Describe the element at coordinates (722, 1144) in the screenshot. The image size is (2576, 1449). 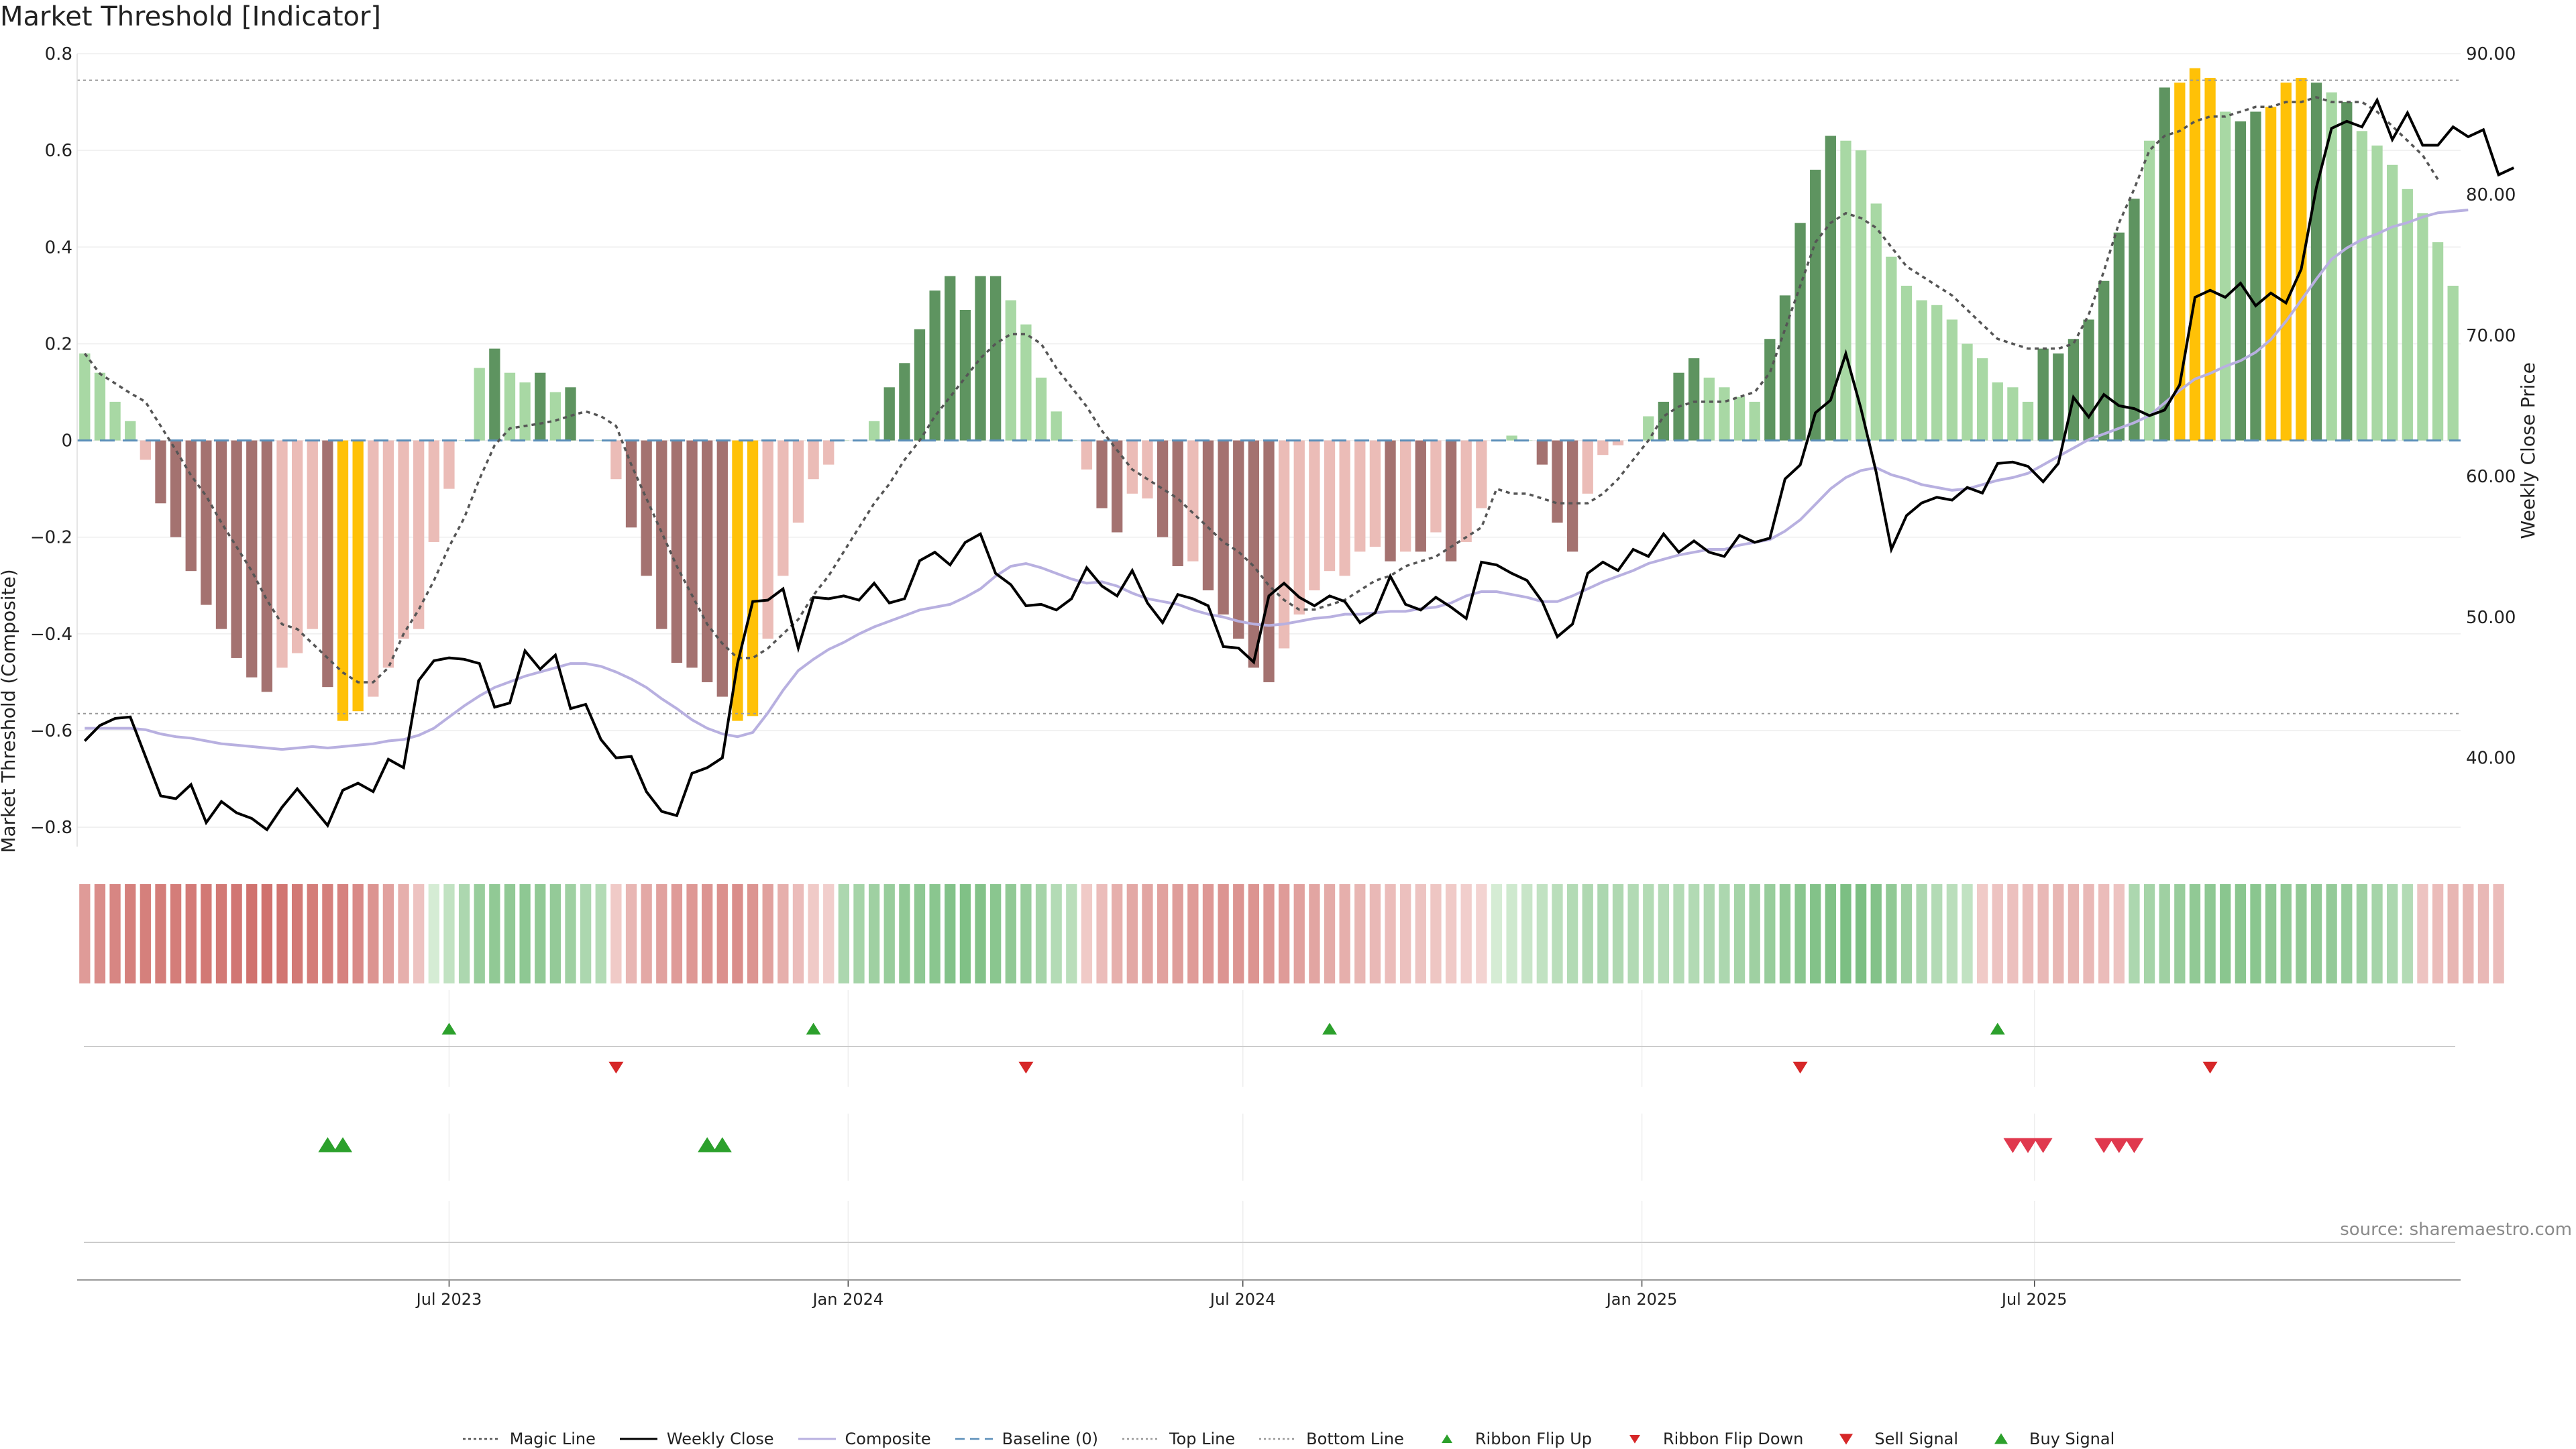
I see `buy-signal-marker` at that location.